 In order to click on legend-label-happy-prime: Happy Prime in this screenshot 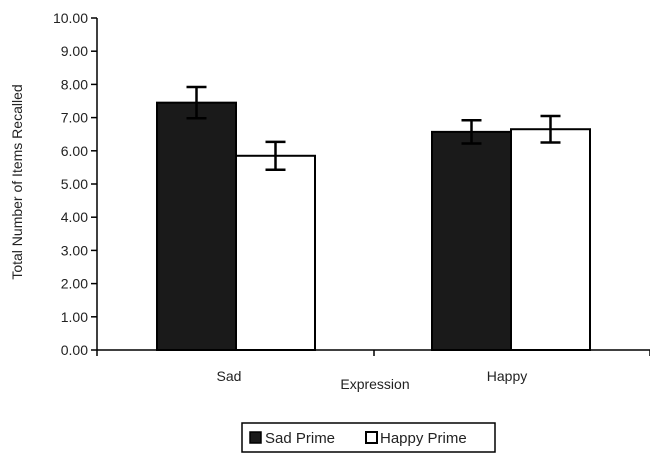, I will do `click(423, 438)`.